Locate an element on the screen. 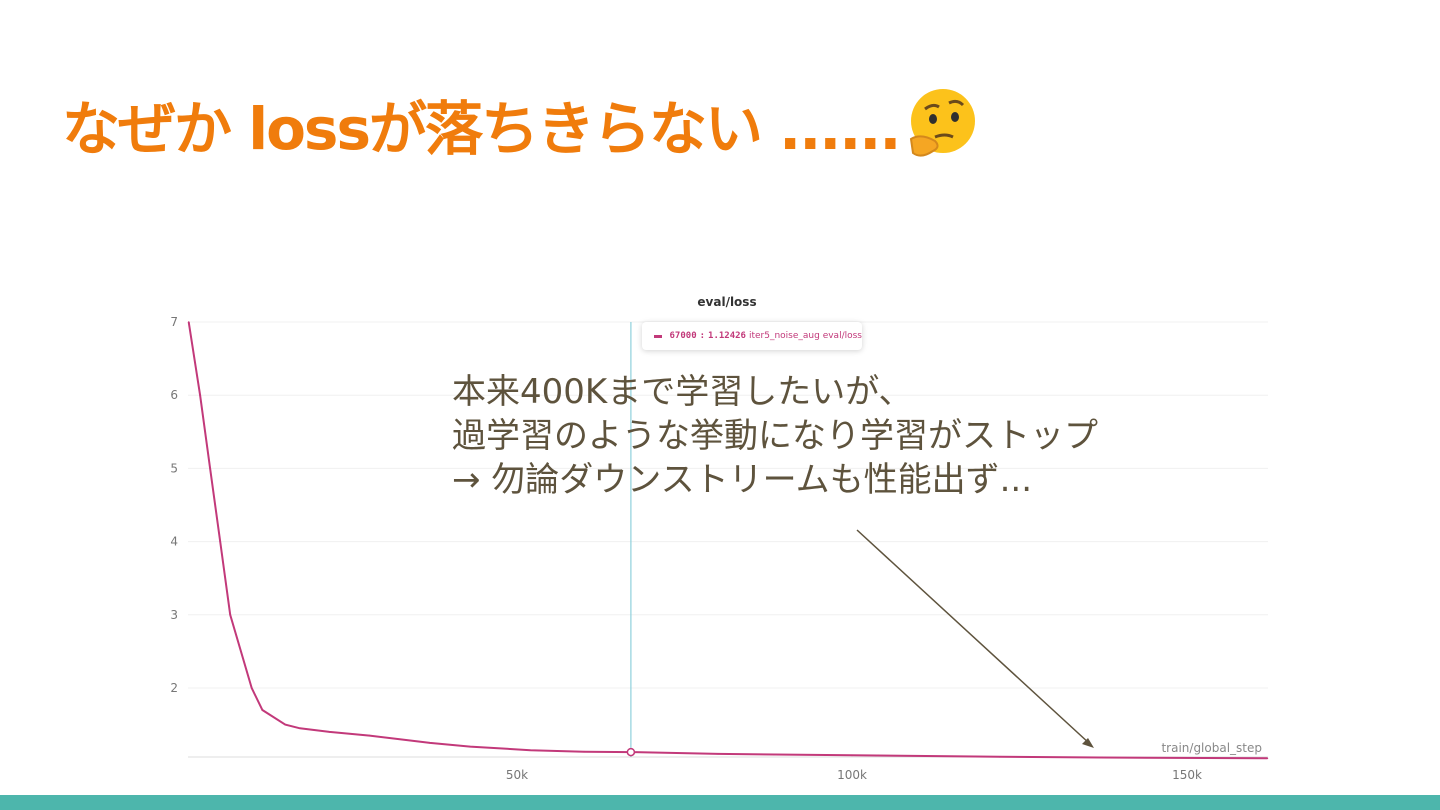 Image resolution: width=1440 pixels, height=810 pixels. tooltip-label: iter5_noise_aug eval/loss is located at coordinates (805, 336).